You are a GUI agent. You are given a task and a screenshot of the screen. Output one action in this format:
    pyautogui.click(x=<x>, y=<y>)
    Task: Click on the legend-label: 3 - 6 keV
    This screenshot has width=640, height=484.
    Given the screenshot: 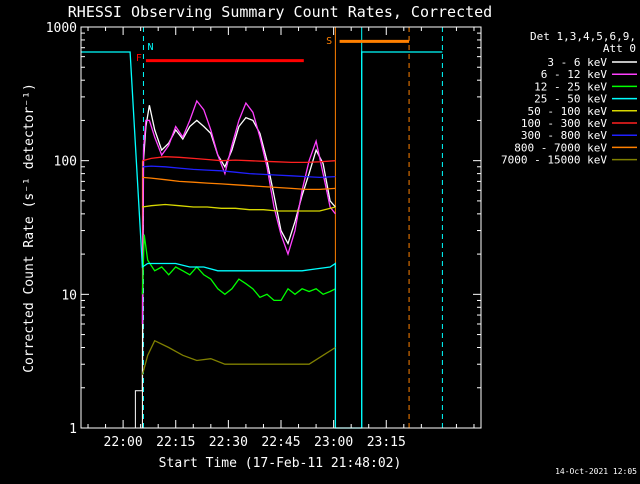 What is the action you would take?
    pyautogui.click(x=577, y=62)
    